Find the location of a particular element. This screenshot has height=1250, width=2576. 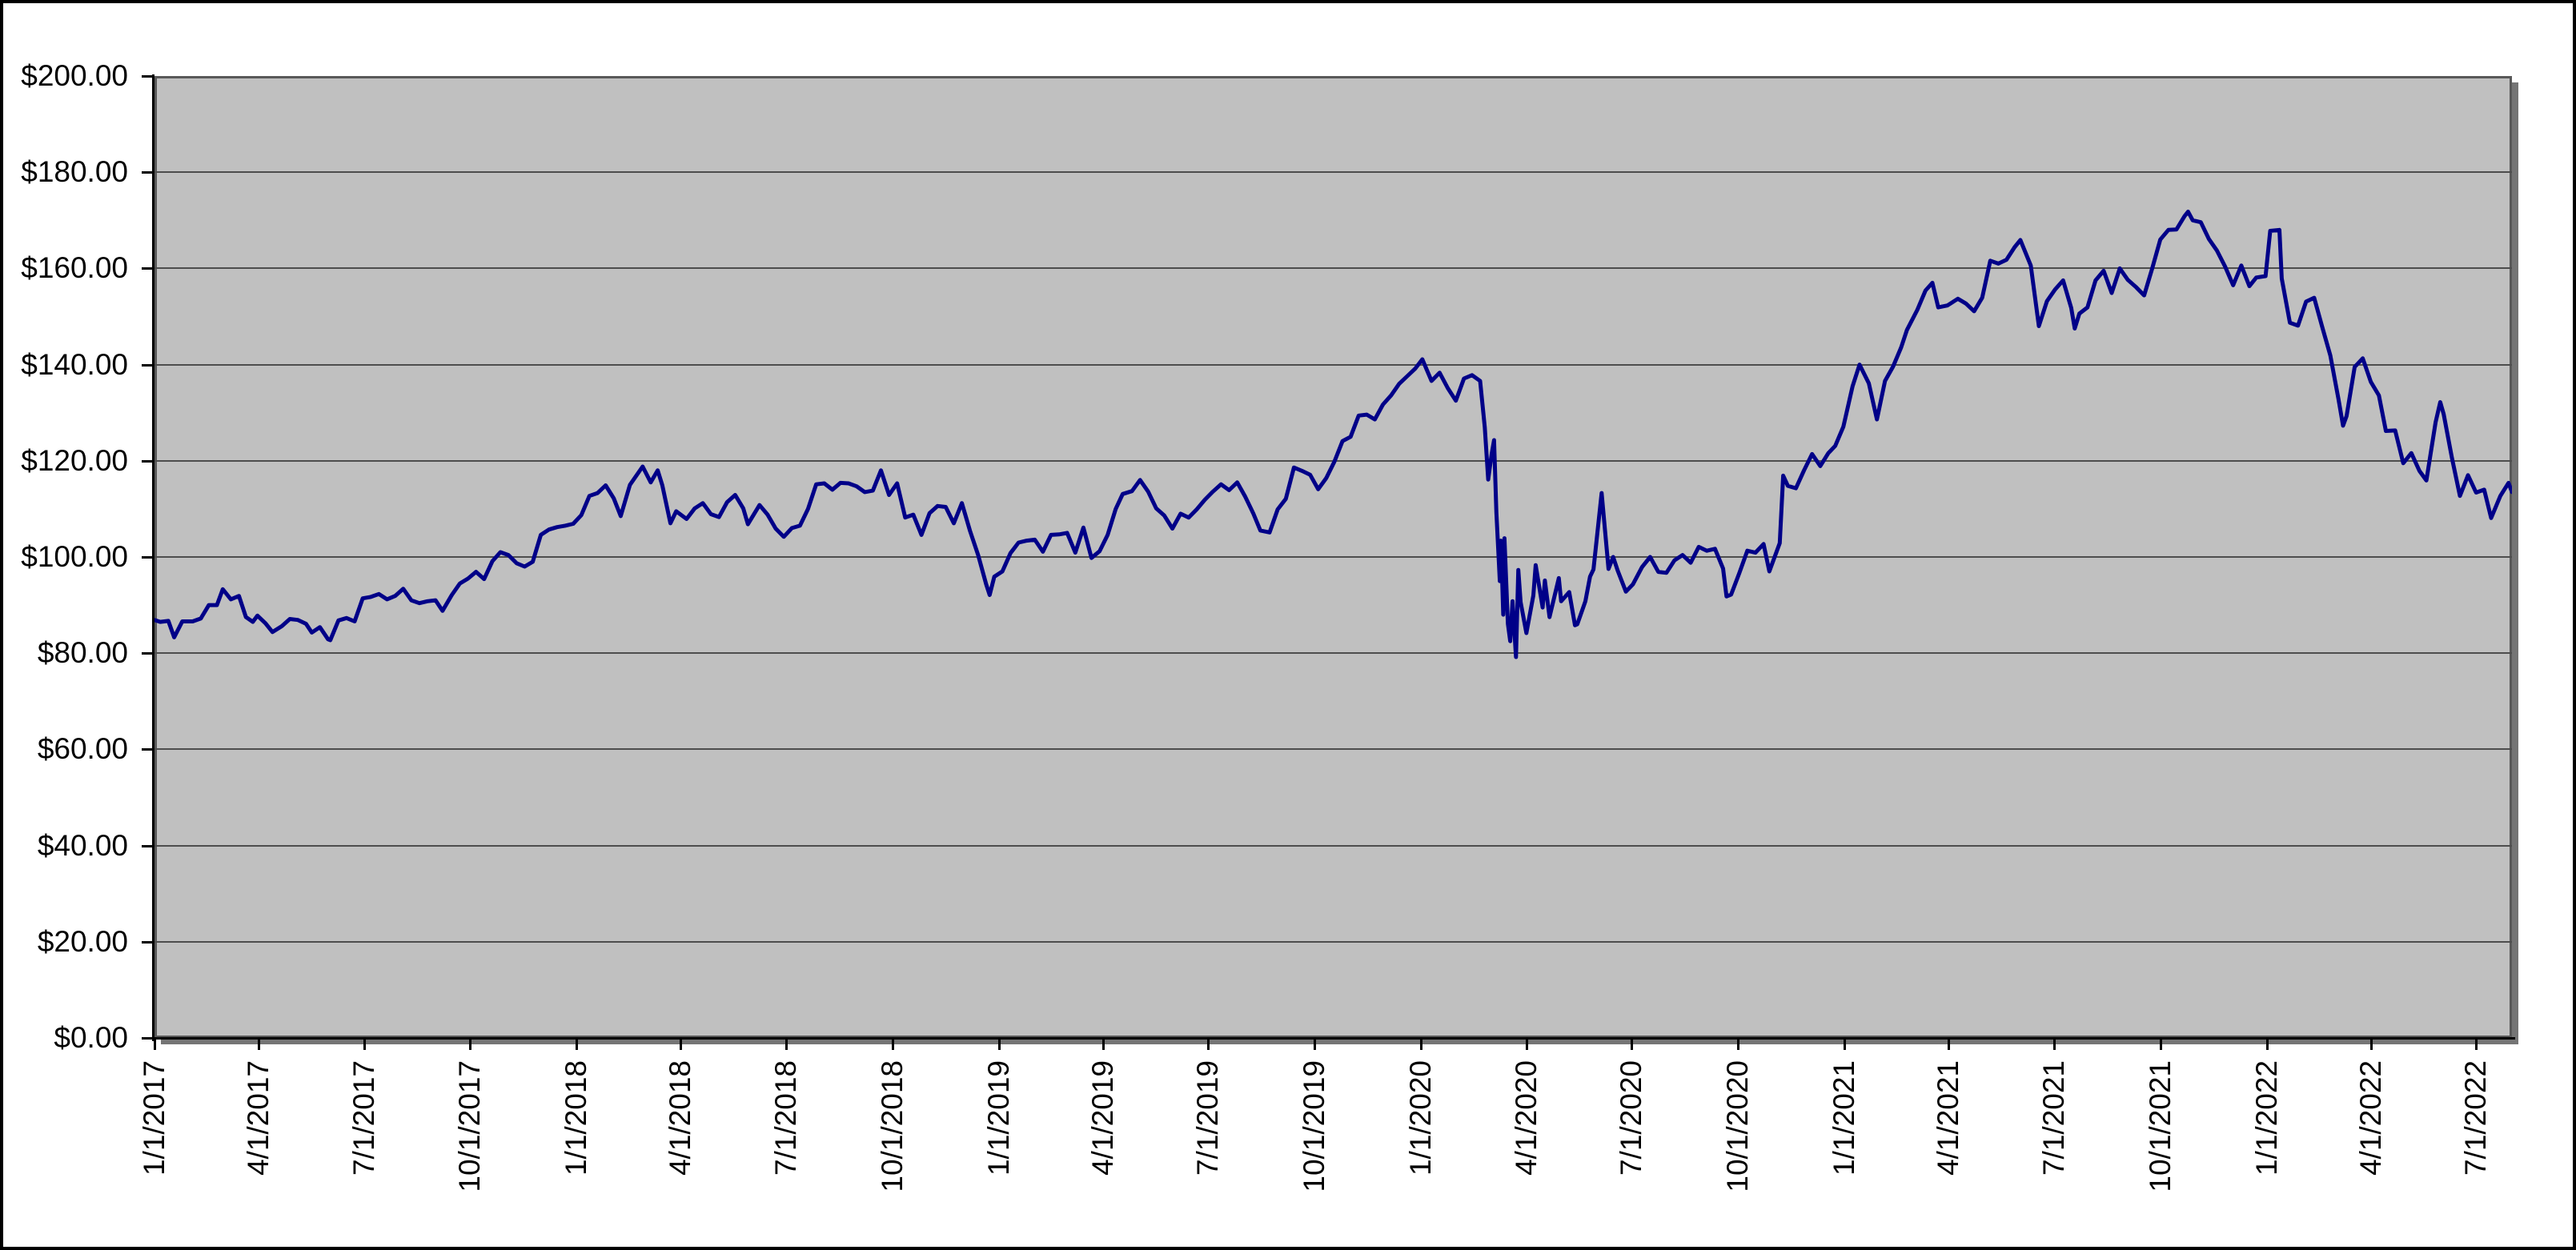

y-tick-label: $180.00 is located at coordinates (74, 172).